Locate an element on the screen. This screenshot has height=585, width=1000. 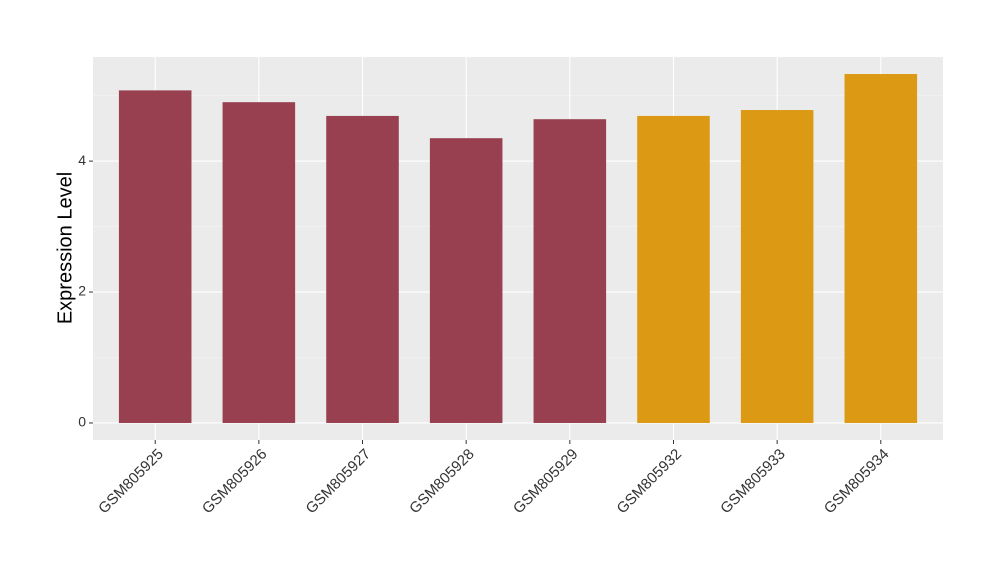
y-tick-label: 2 is located at coordinates (82, 291).